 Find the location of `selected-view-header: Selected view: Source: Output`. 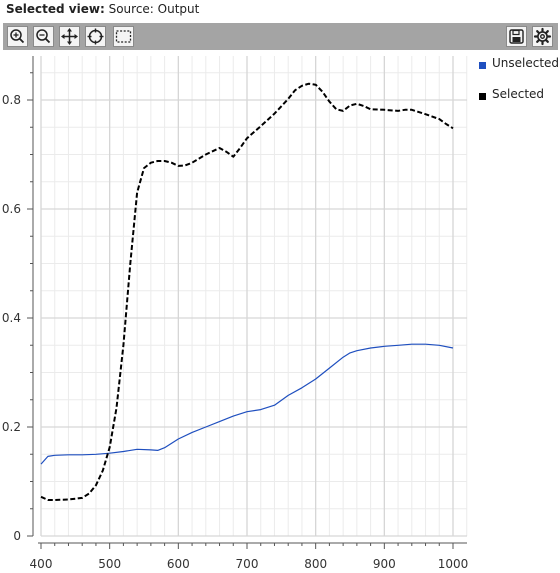

selected-view-header: Selected view: Source: Output is located at coordinates (102, 11).